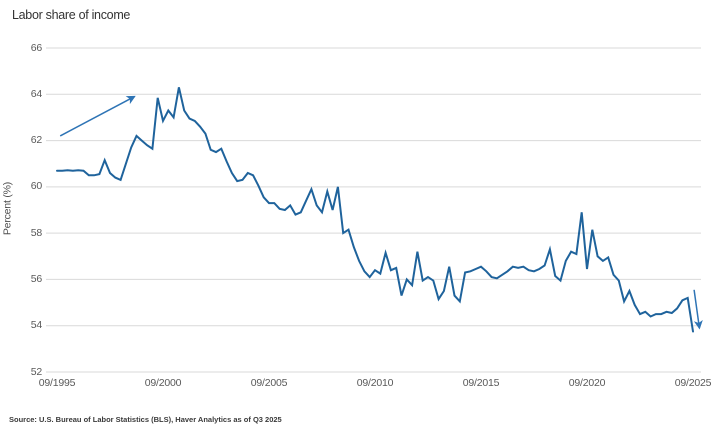 Image resolution: width=715 pixels, height=438 pixels. Describe the element at coordinates (36, 232) in the screenshot. I see `y-tick-label: 58` at that location.